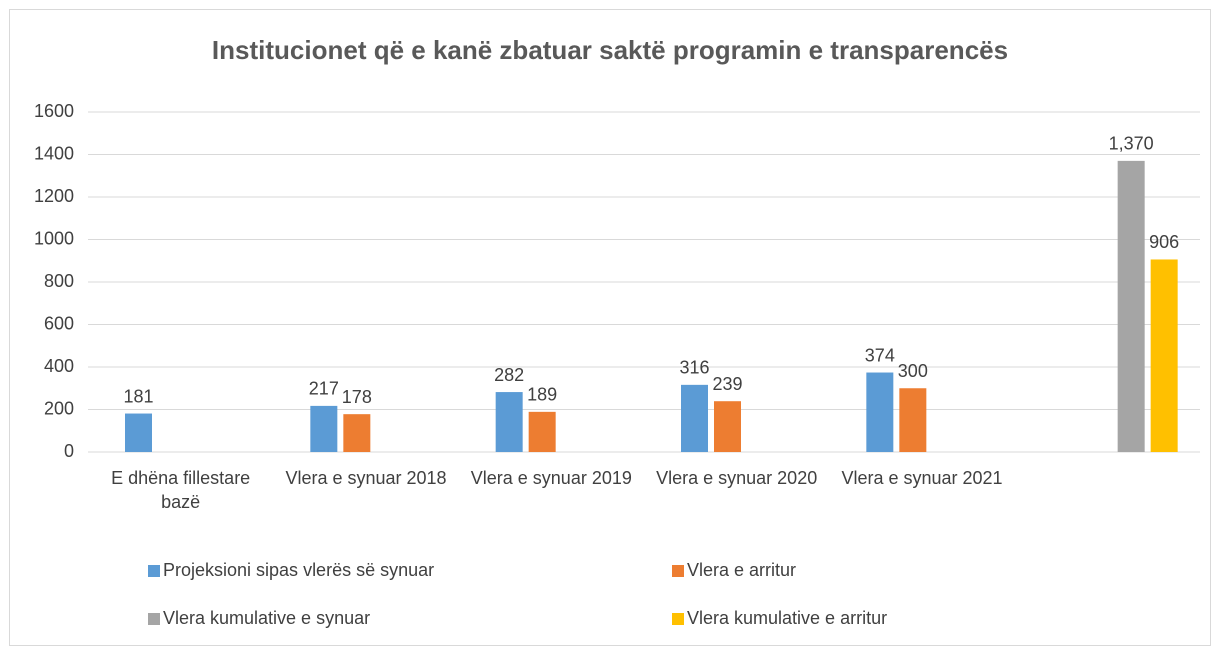 The height and width of the screenshot is (655, 1220). I want to click on y-tick-label: 400, so click(59, 366).